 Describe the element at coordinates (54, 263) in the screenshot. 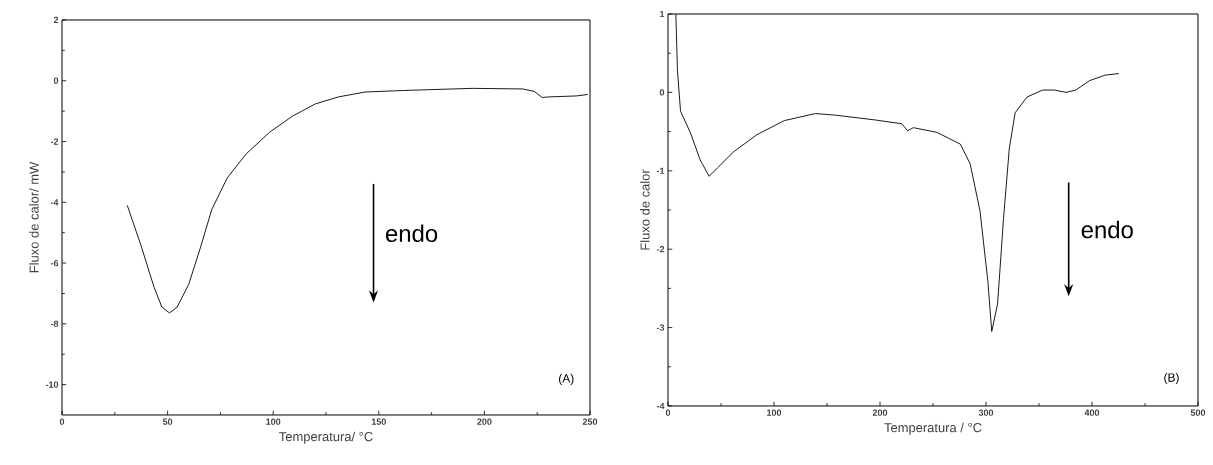

I see `y-tick-label: -6` at that location.